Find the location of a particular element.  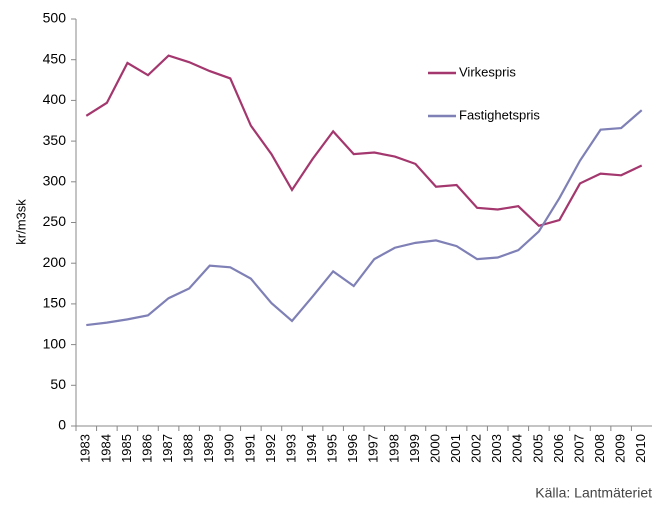

x-tick-label: 1997 is located at coordinates (373, 448).